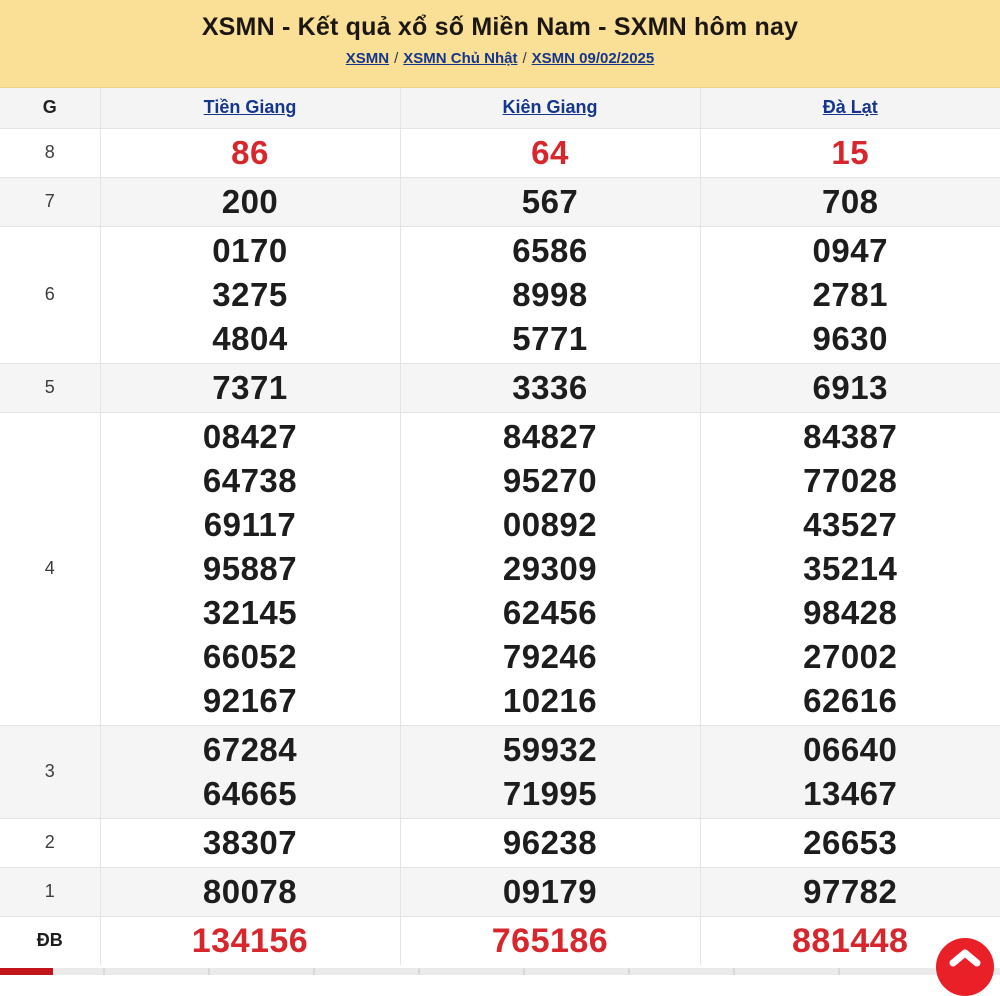  What do you see at coordinates (50, 294) in the screenshot?
I see `prize-label: 6` at bounding box center [50, 294].